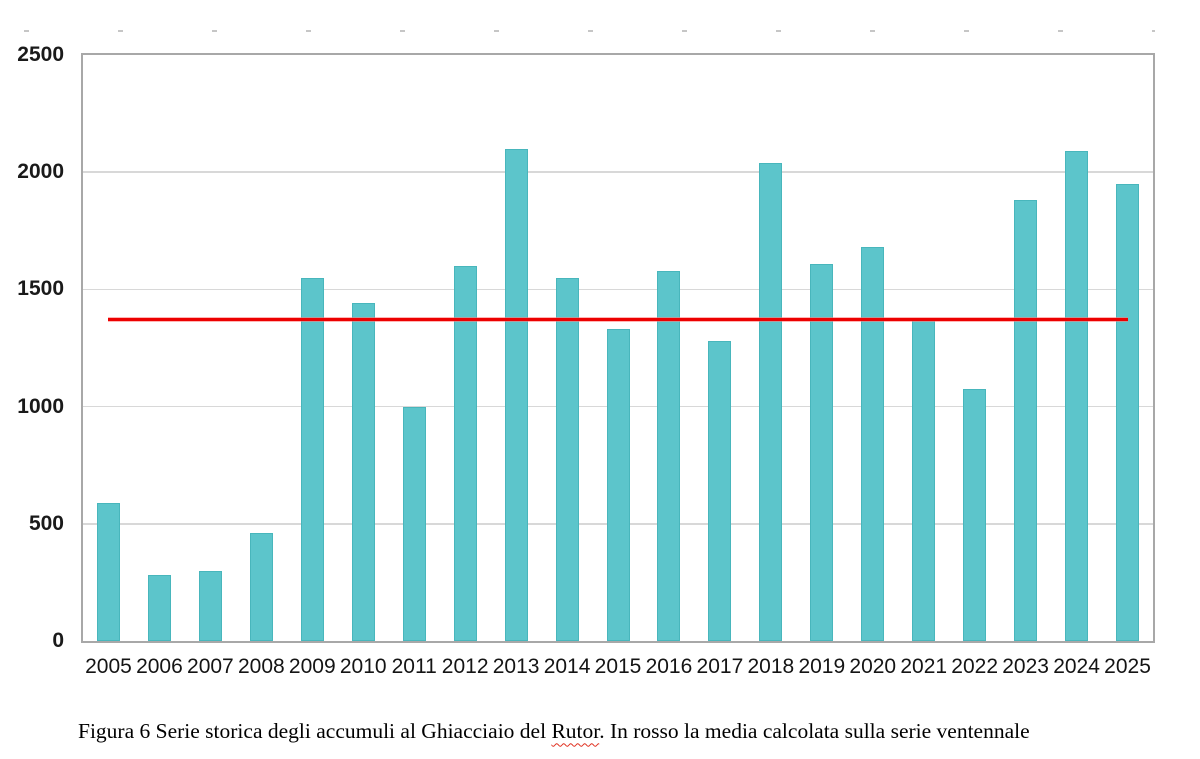 The height and width of the screenshot is (759, 1200). Describe the element at coordinates (210, 666) in the screenshot. I see `x-tick-label-2007: 2007` at that location.